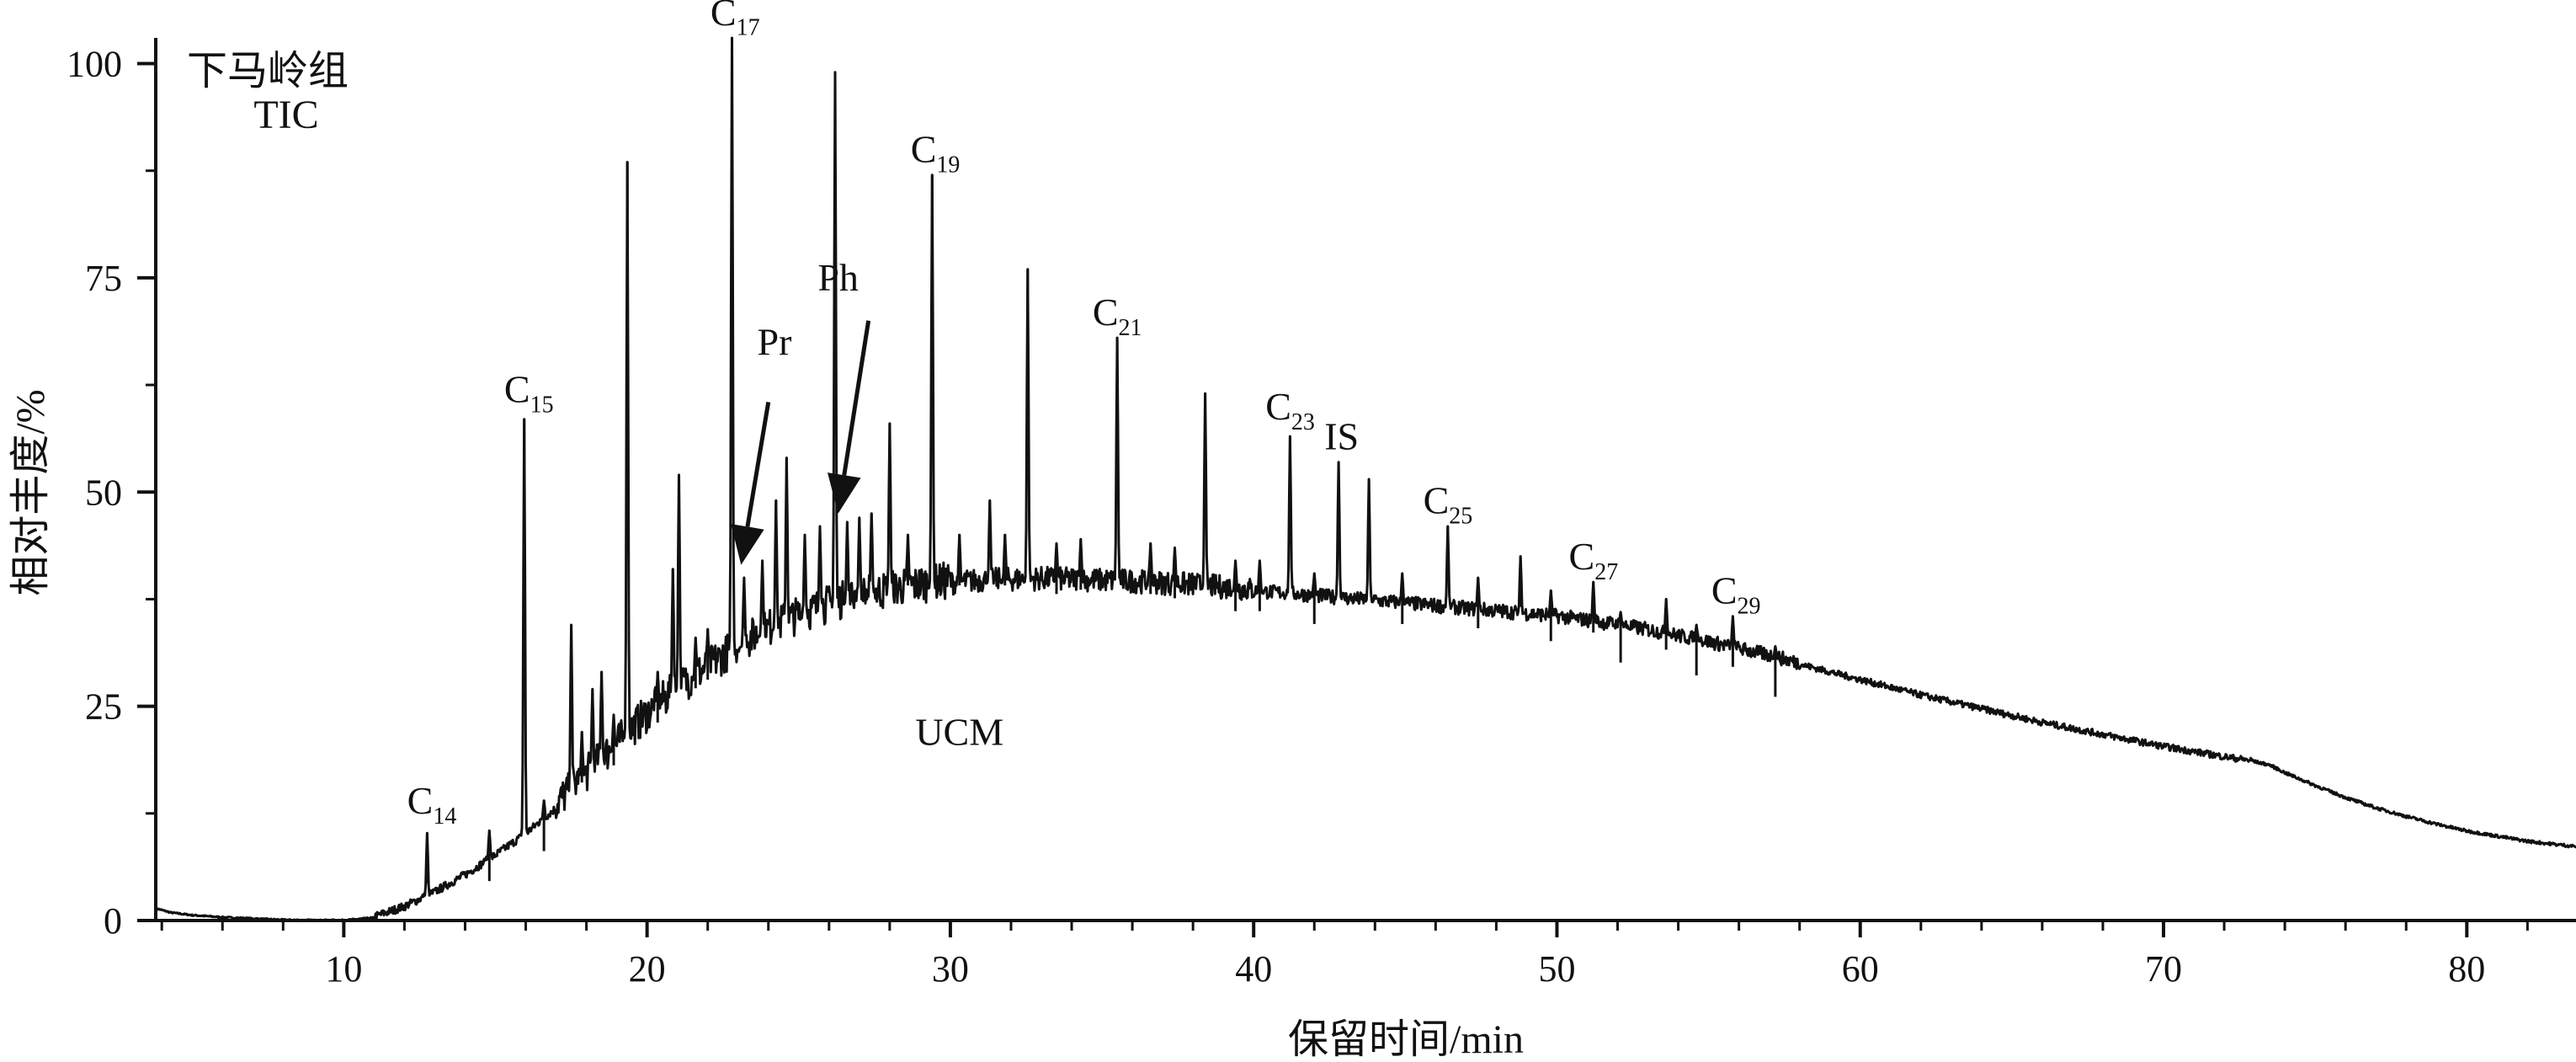  What do you see at coordinates (1736, 594) in the screenshot?
I see `peak-label-c29: C29` at bounding box center [1736, 594].